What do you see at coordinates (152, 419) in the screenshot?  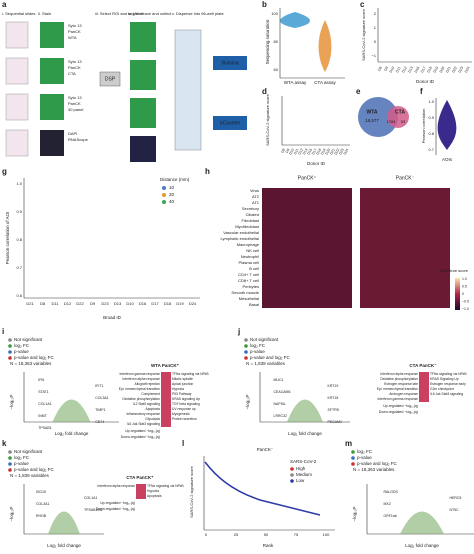 I see `term-label: Glycolysis` at bounding box center [152, 419].